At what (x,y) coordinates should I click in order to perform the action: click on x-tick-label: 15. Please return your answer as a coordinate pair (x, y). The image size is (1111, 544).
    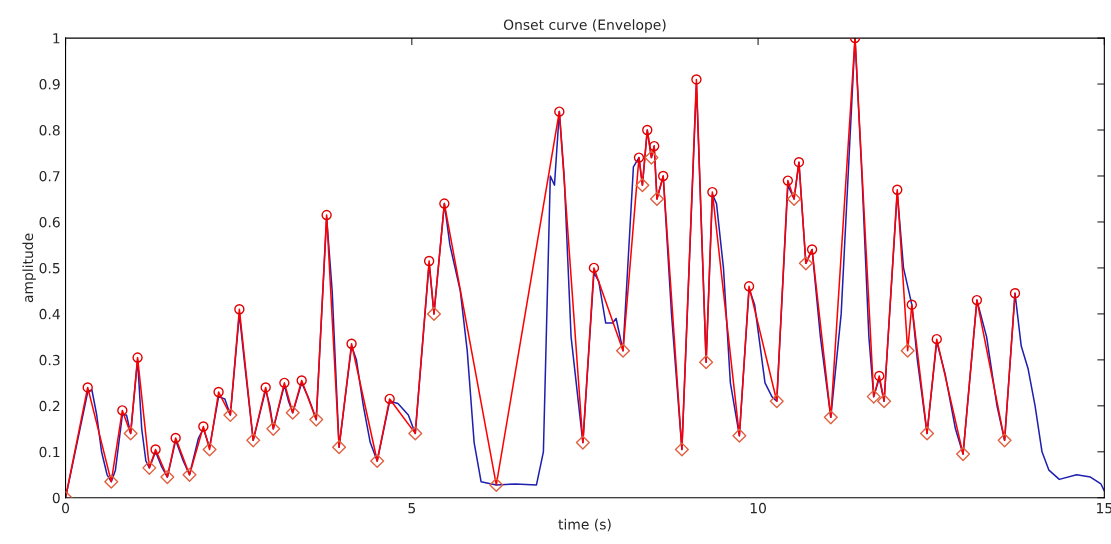
    Looking at the image, I should click on (1104, 508).